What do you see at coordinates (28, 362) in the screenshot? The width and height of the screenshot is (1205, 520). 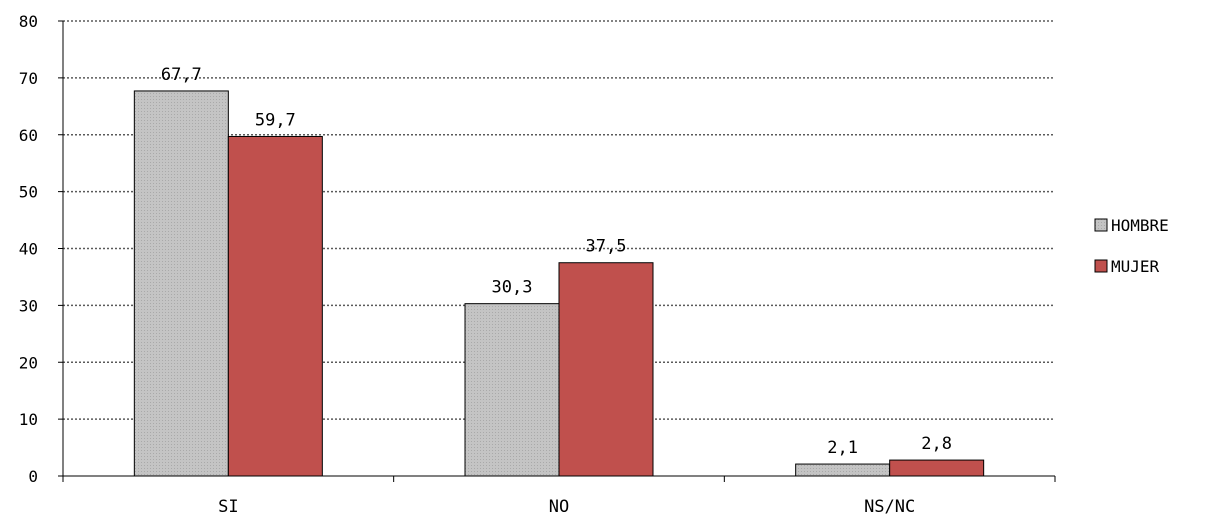 I see `y-tick-label: 20` at bounding box center [28, 362].